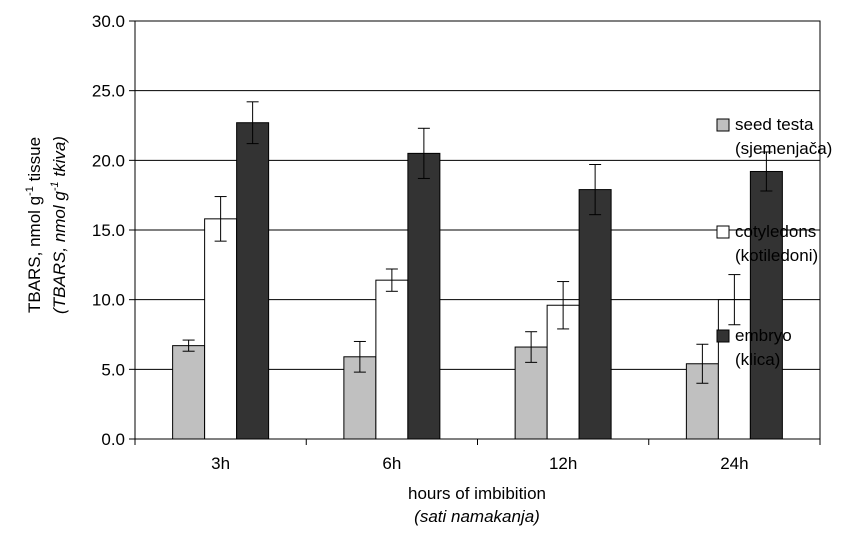 The width and height of the screenshot is (860, 534). Describe the element at coordinates (763, 335) in the screenshot. I see `legend-label: embryo` at that location.